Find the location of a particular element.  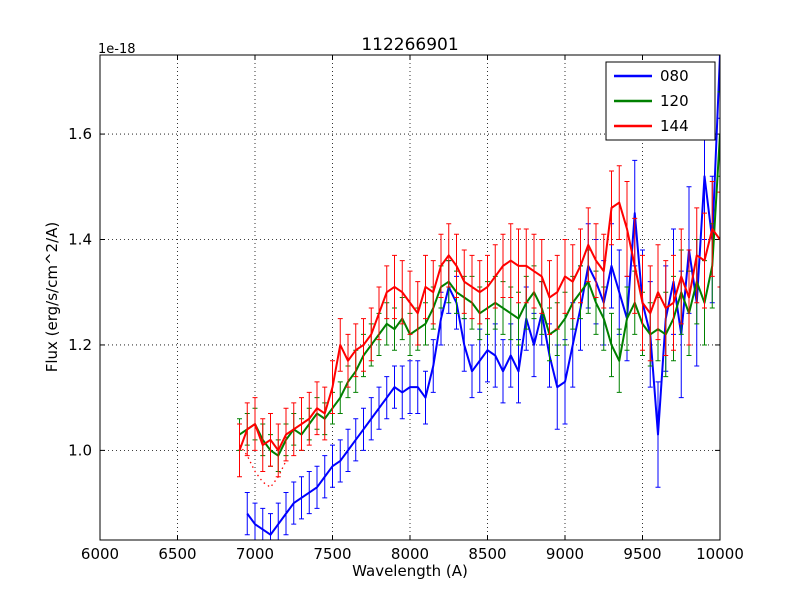

legend-label: 080 is located at coordinates (674, 76).